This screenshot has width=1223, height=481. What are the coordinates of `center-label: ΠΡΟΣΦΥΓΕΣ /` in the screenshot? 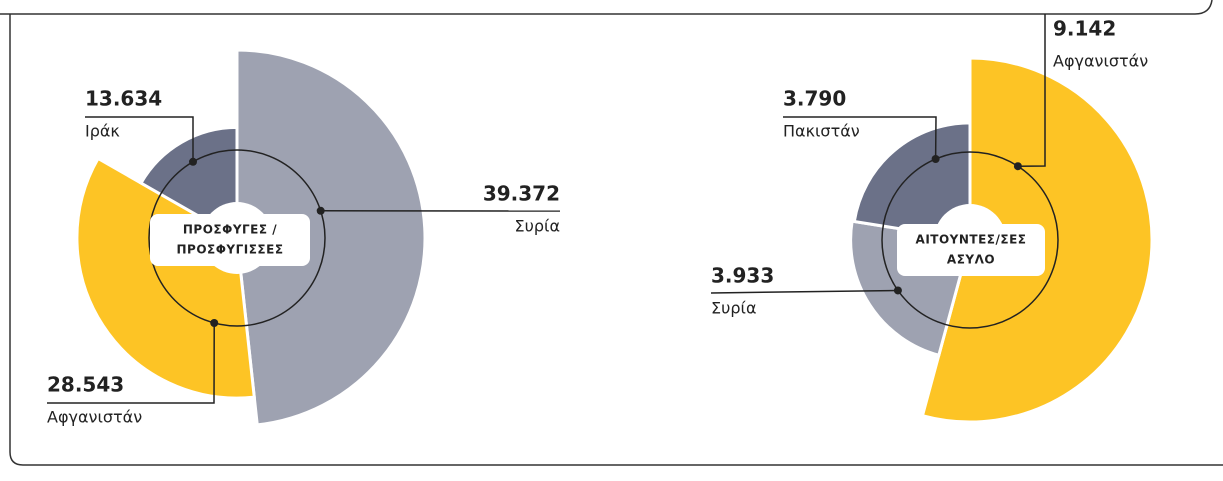 It's located at (230, 230).